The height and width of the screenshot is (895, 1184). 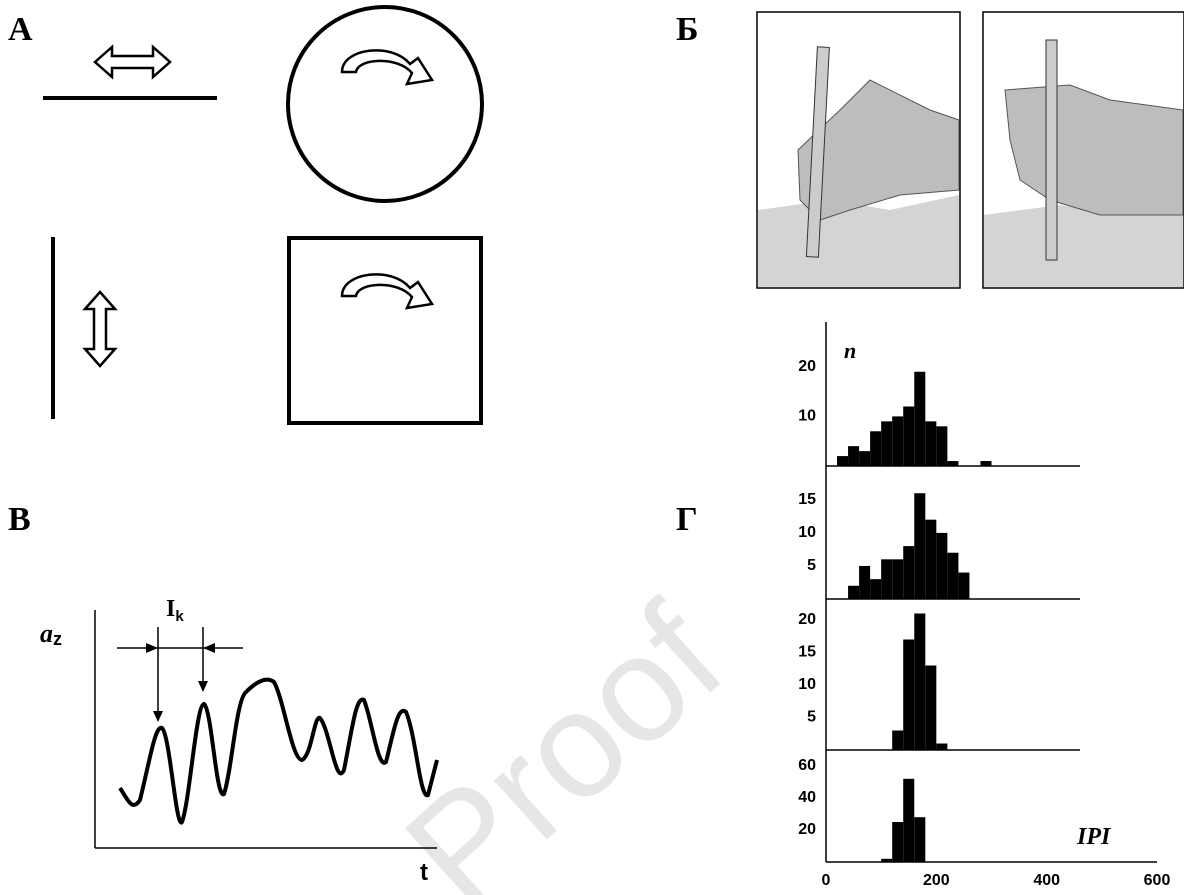 I want to click on panel-label: Г, so click(x=687, y=519).